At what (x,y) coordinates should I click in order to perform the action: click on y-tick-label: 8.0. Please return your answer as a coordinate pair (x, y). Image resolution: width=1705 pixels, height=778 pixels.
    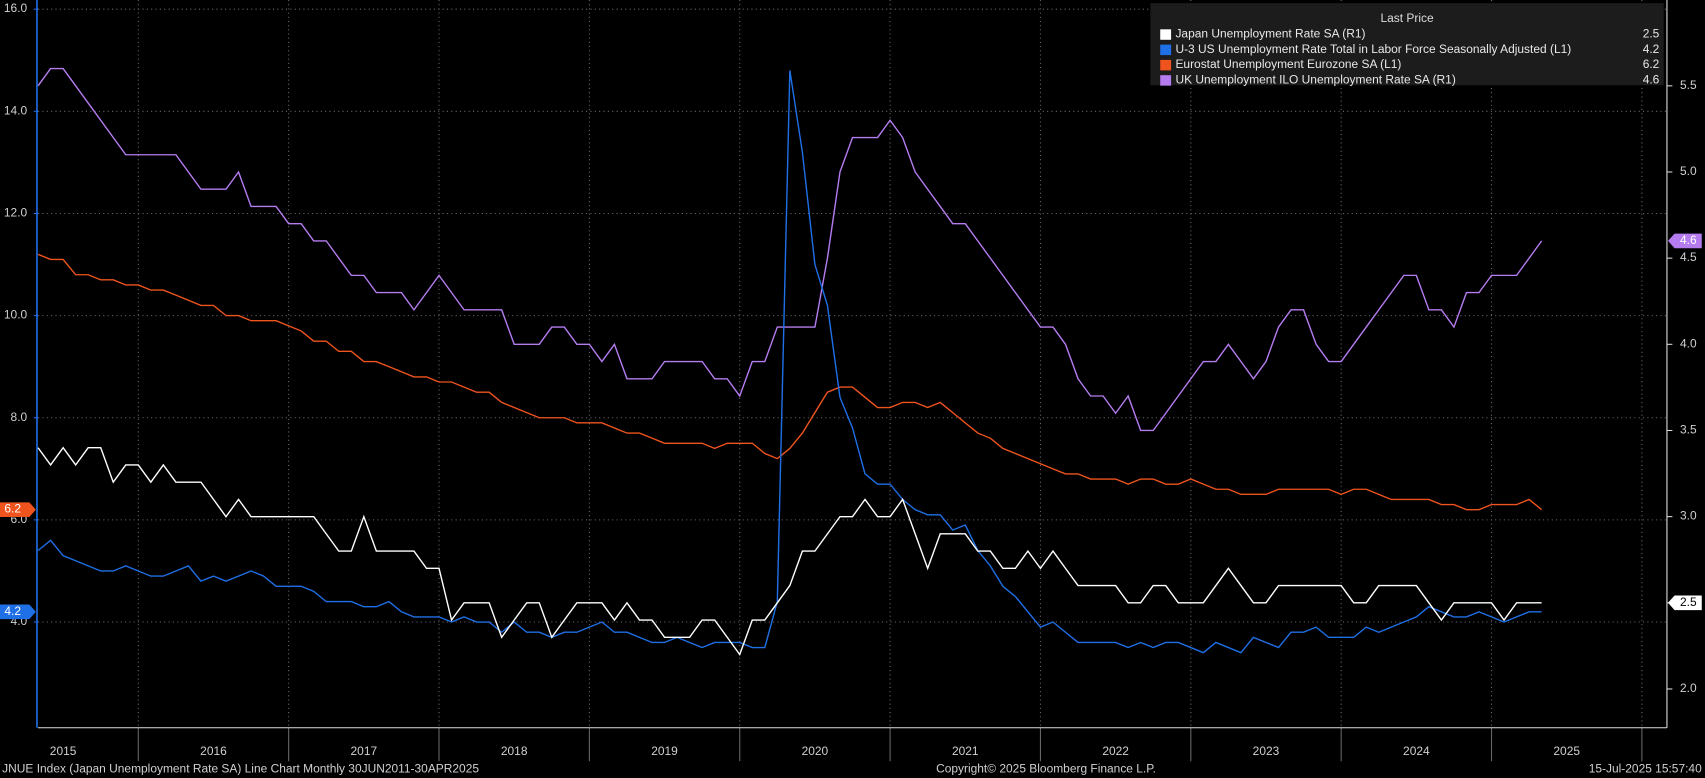
    Looking at the image, I should click on (19, 417).